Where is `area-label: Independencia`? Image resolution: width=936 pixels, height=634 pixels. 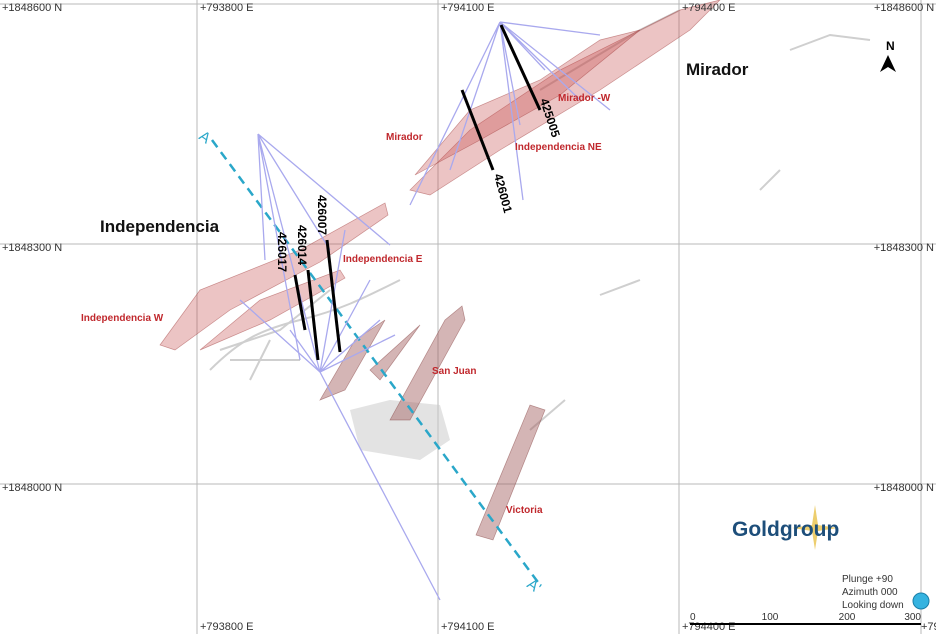 area-label: Independencia is located at coordinates (160, 226).